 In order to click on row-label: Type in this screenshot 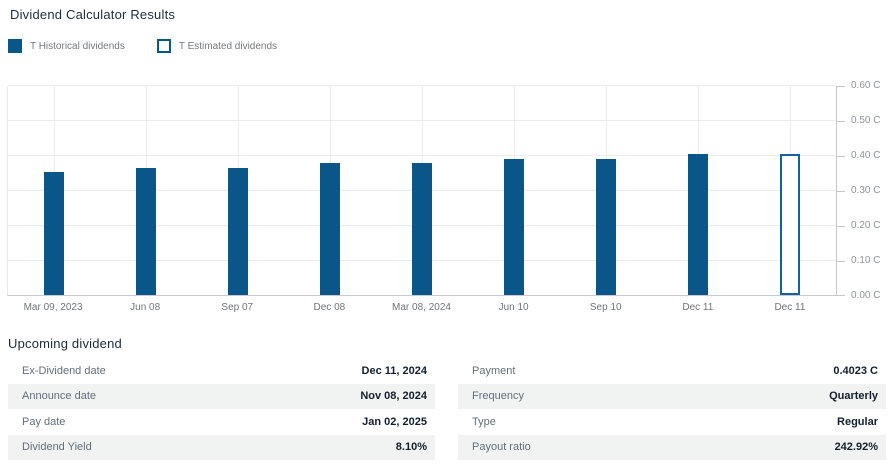, I will do `click(484, 421)`.